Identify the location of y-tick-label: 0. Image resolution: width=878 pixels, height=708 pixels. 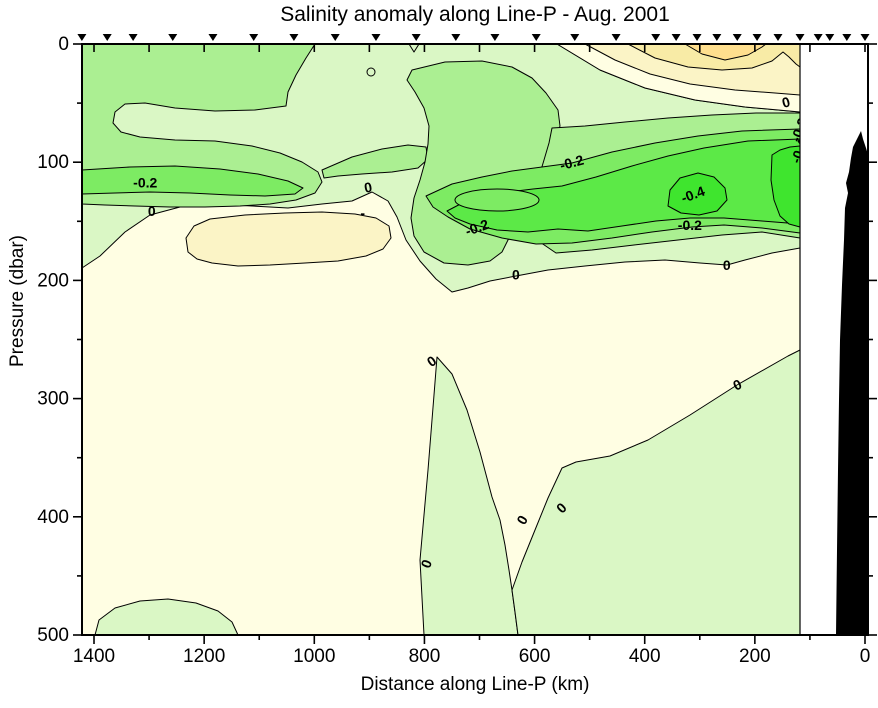
(63, 44).